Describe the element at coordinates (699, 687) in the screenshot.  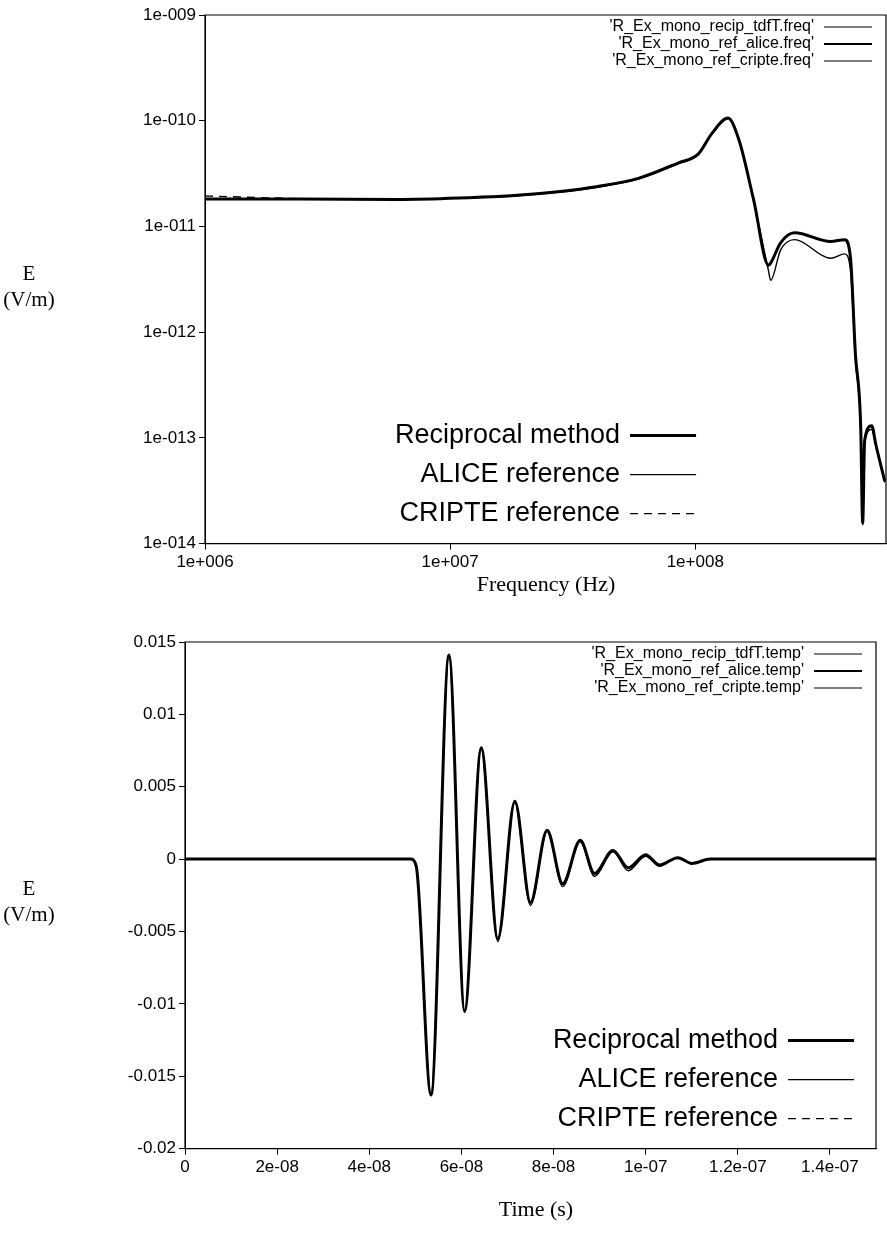
I see `annotation: 'R_Ex_mono_ref_cripte.temp'` at that location.